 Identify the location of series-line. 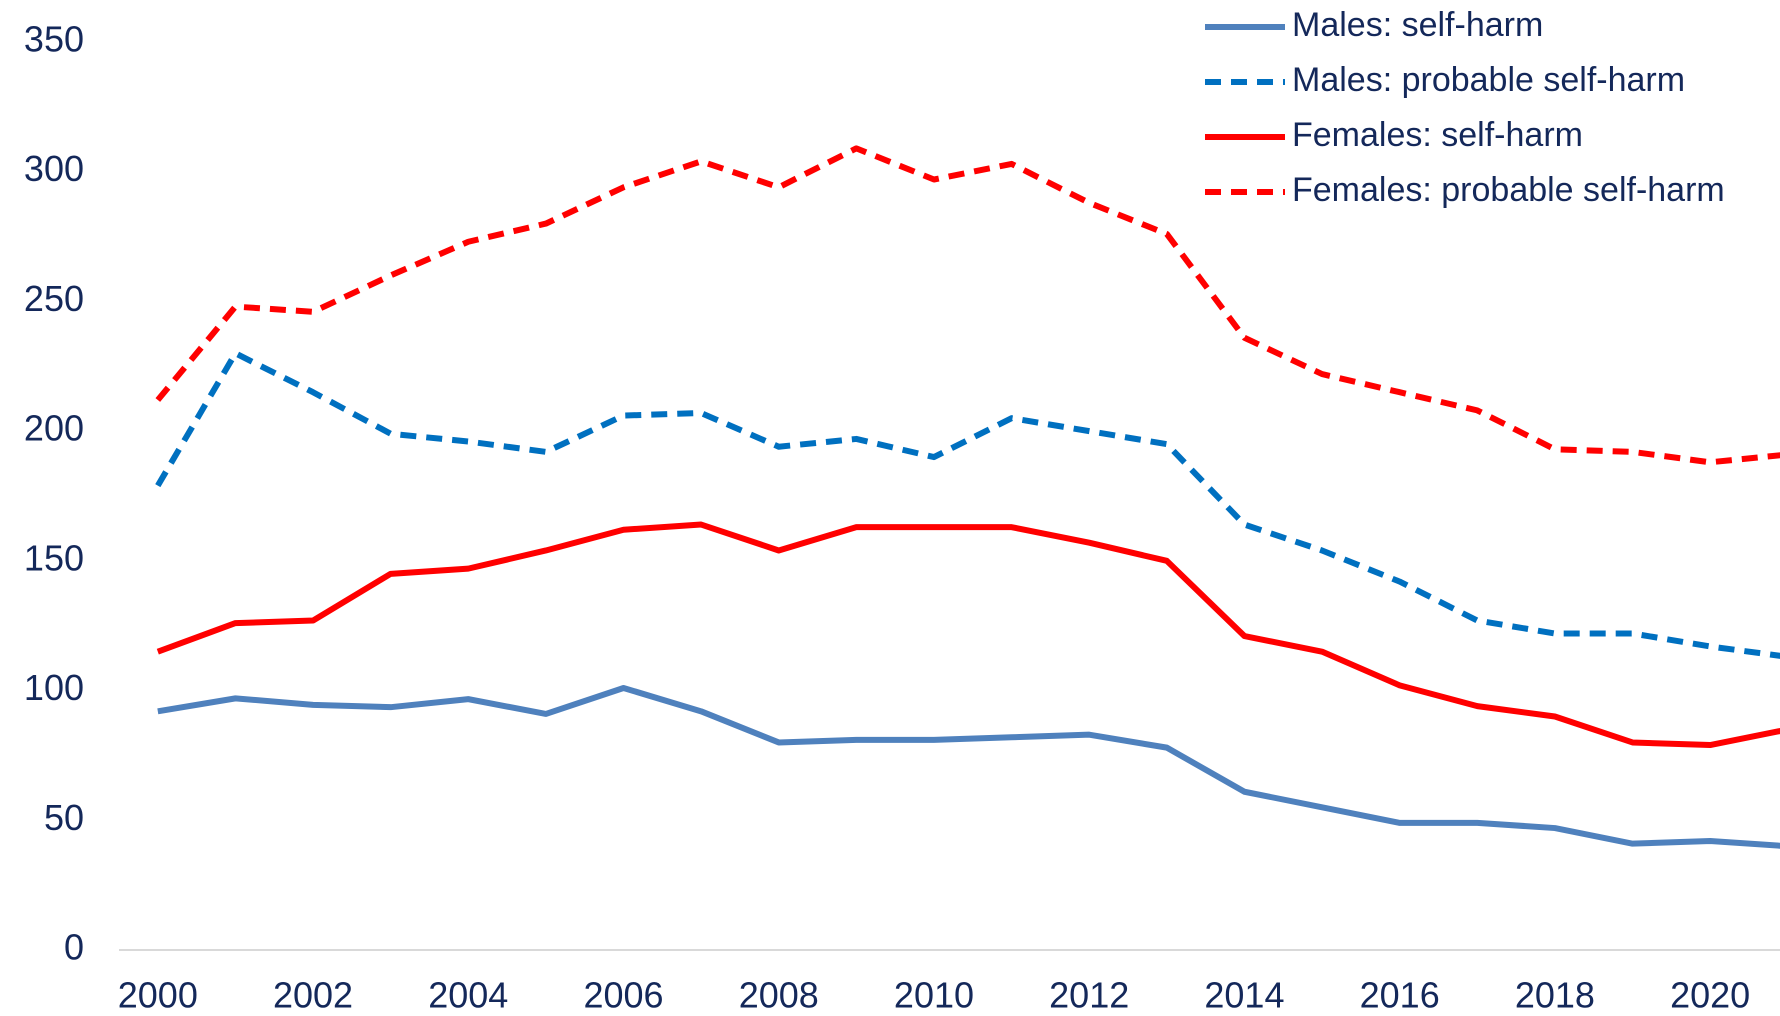
(968, 766).